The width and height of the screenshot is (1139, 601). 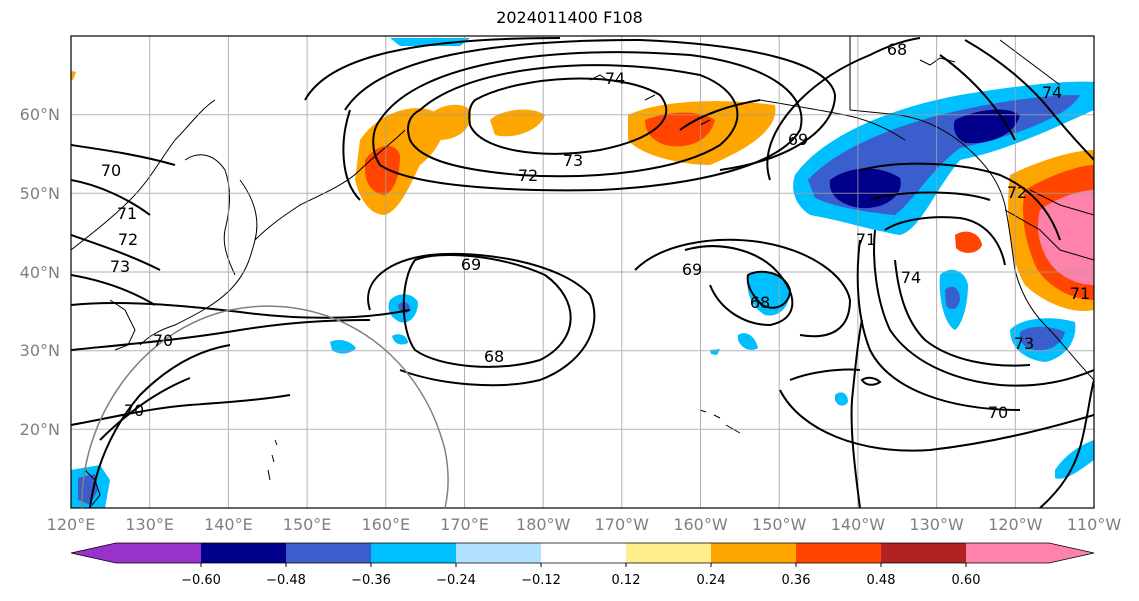 What do you see at coordinates (149, 524) in the screenshot?
I see `lon-label: 130°E` at bounding box center [149, 524].